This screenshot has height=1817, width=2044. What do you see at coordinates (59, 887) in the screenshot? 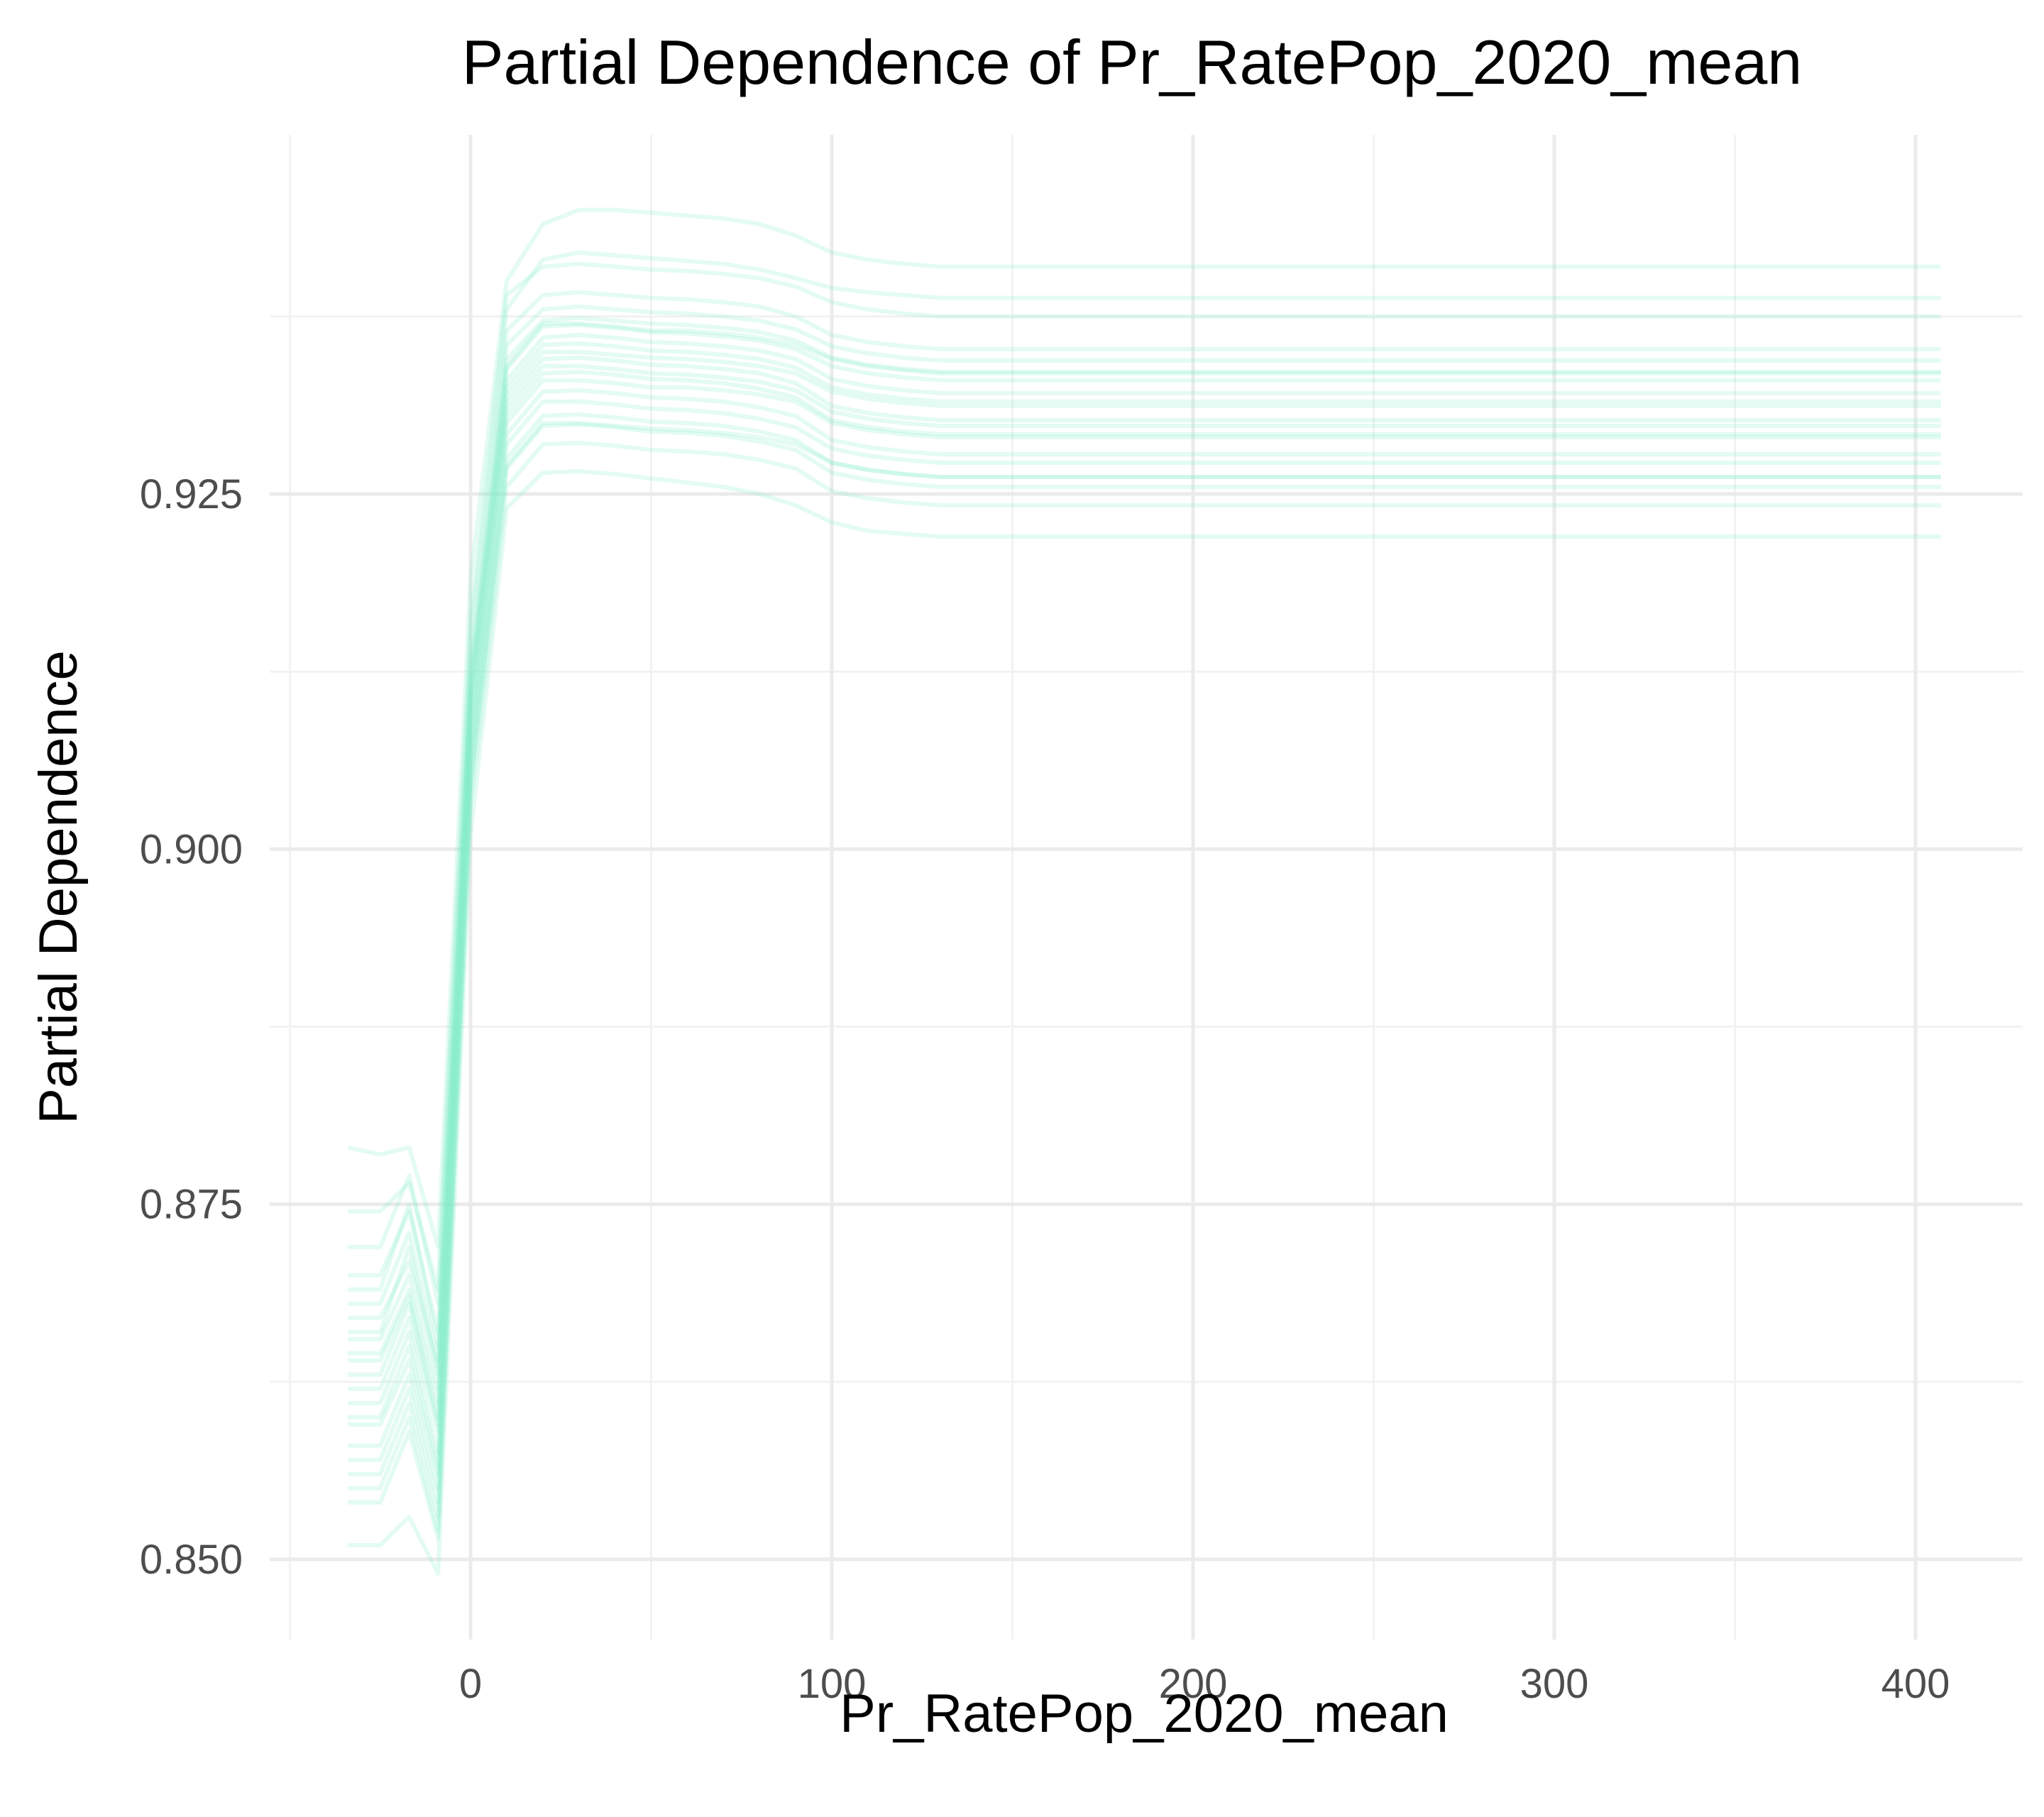
I see `y-axis-title: Partial Dependence` at bounding box center [59, 887].